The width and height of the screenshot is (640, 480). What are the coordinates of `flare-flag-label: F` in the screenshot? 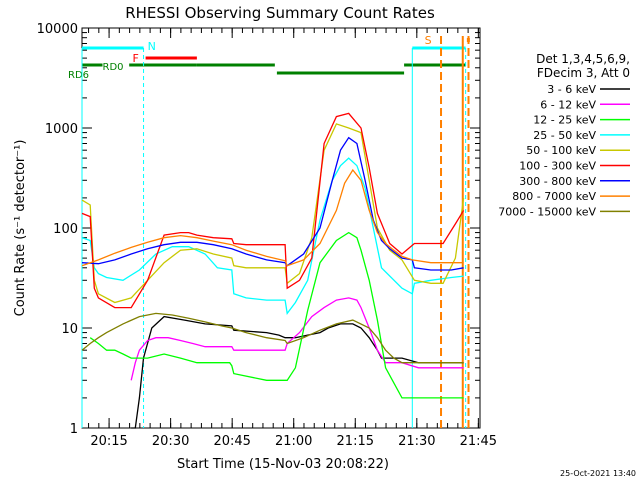 It's located at (135, 58).